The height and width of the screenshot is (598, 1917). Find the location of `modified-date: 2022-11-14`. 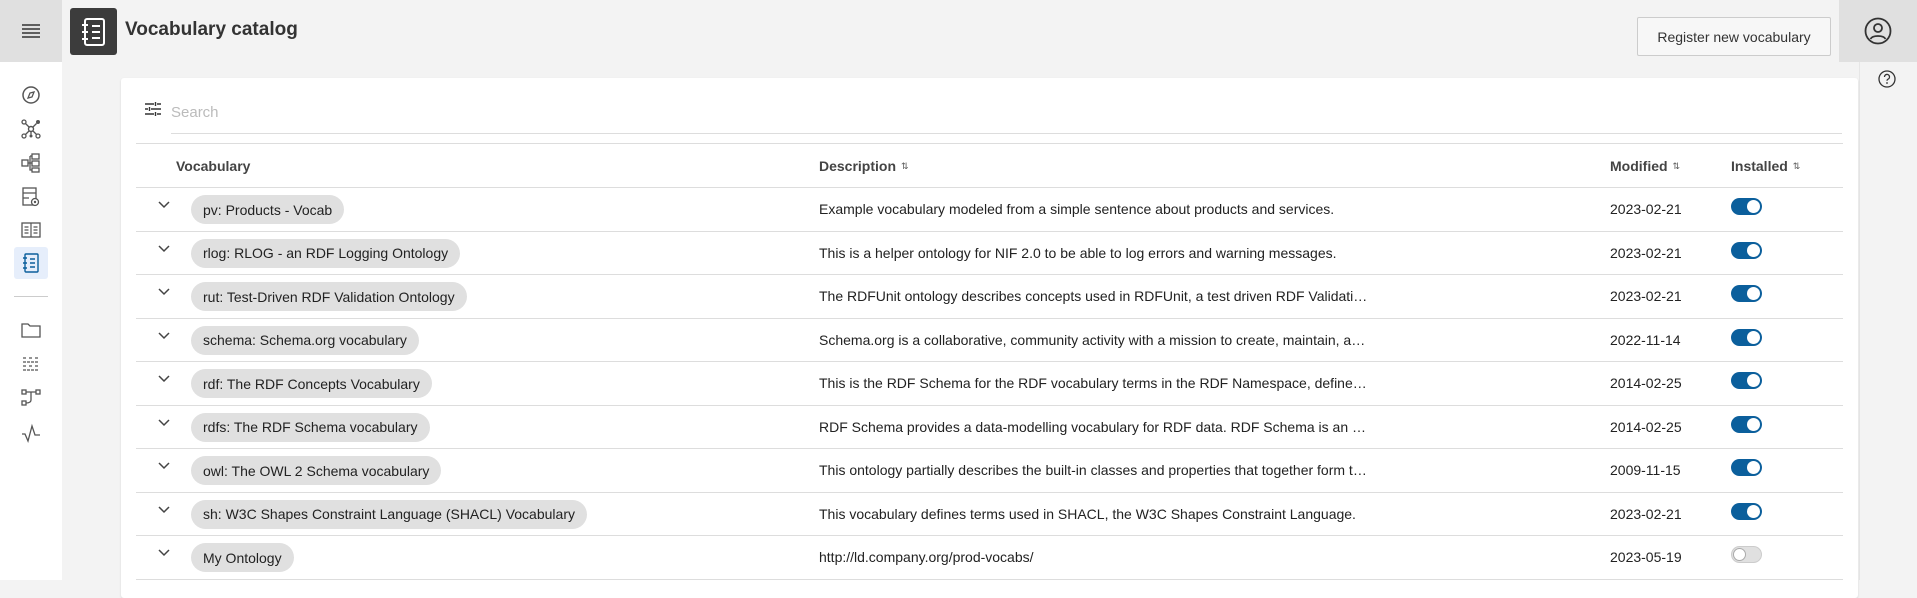

modified-date: 2022-11-14 is located at coordinates (1645, 339).